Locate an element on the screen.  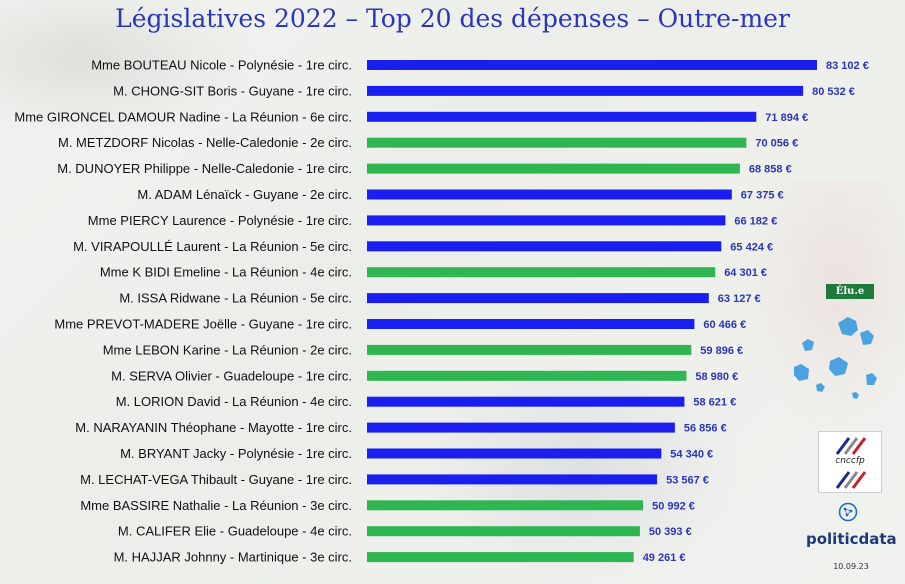
value-label: 67 375 € is located at coordinates (762, 196).